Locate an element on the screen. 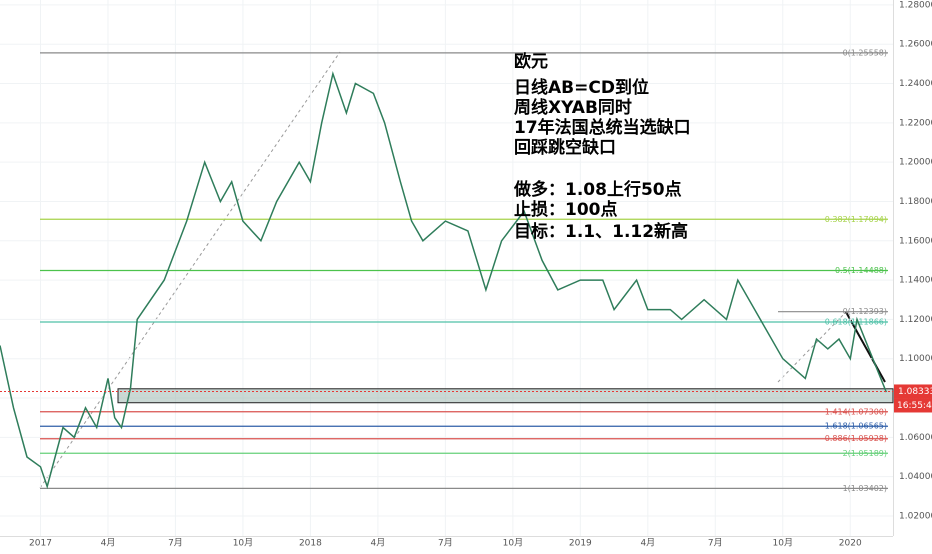 Image resolution: width=932 pixels, height=554 pixels. y-tick-label: 1.26000 is located at coordinates (915, 45).